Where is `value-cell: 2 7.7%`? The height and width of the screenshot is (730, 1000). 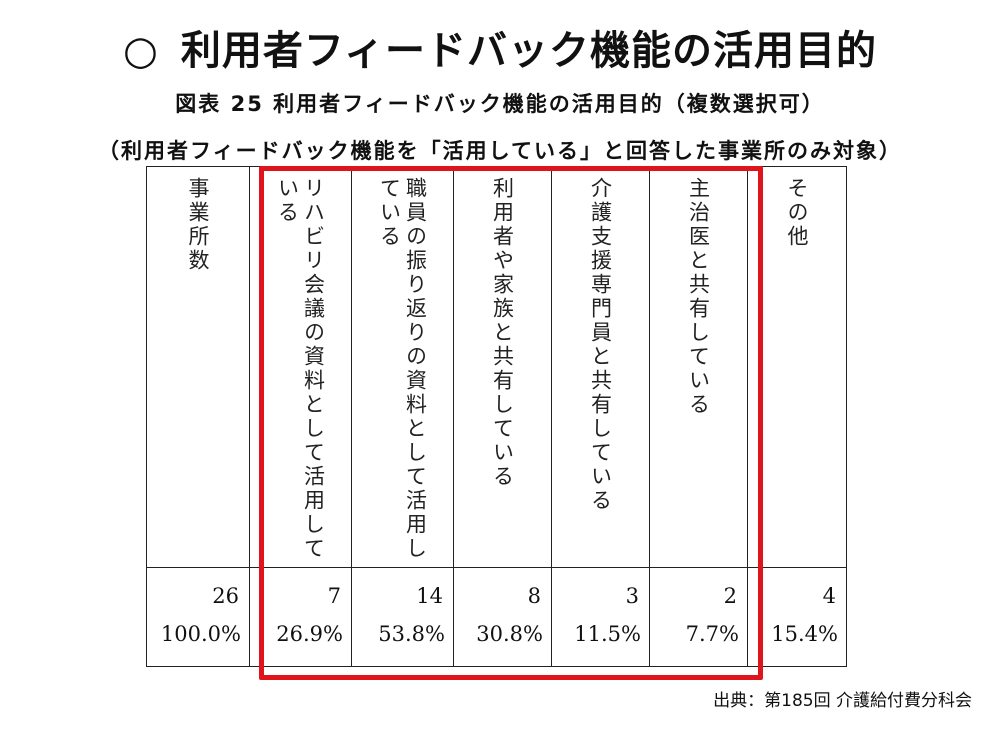 value-cell: 2 7.7% is located at coordinates (698, 617).